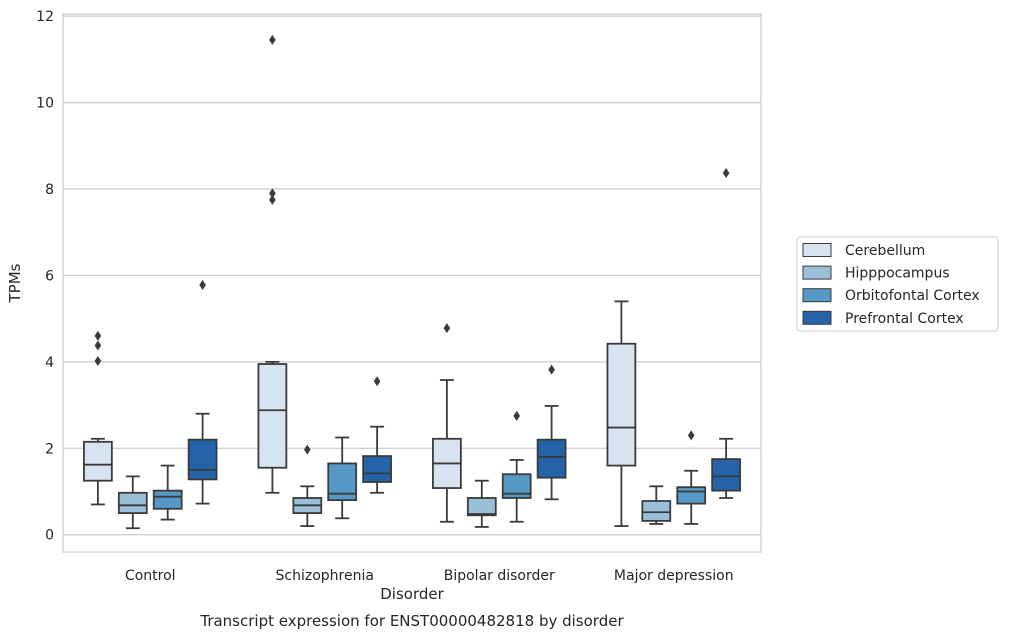  What do you see at coordinates (912, 296) in the screenshot?
I see `legend-label: Orbitofontal Cortex` at bounding box center [912, 296].